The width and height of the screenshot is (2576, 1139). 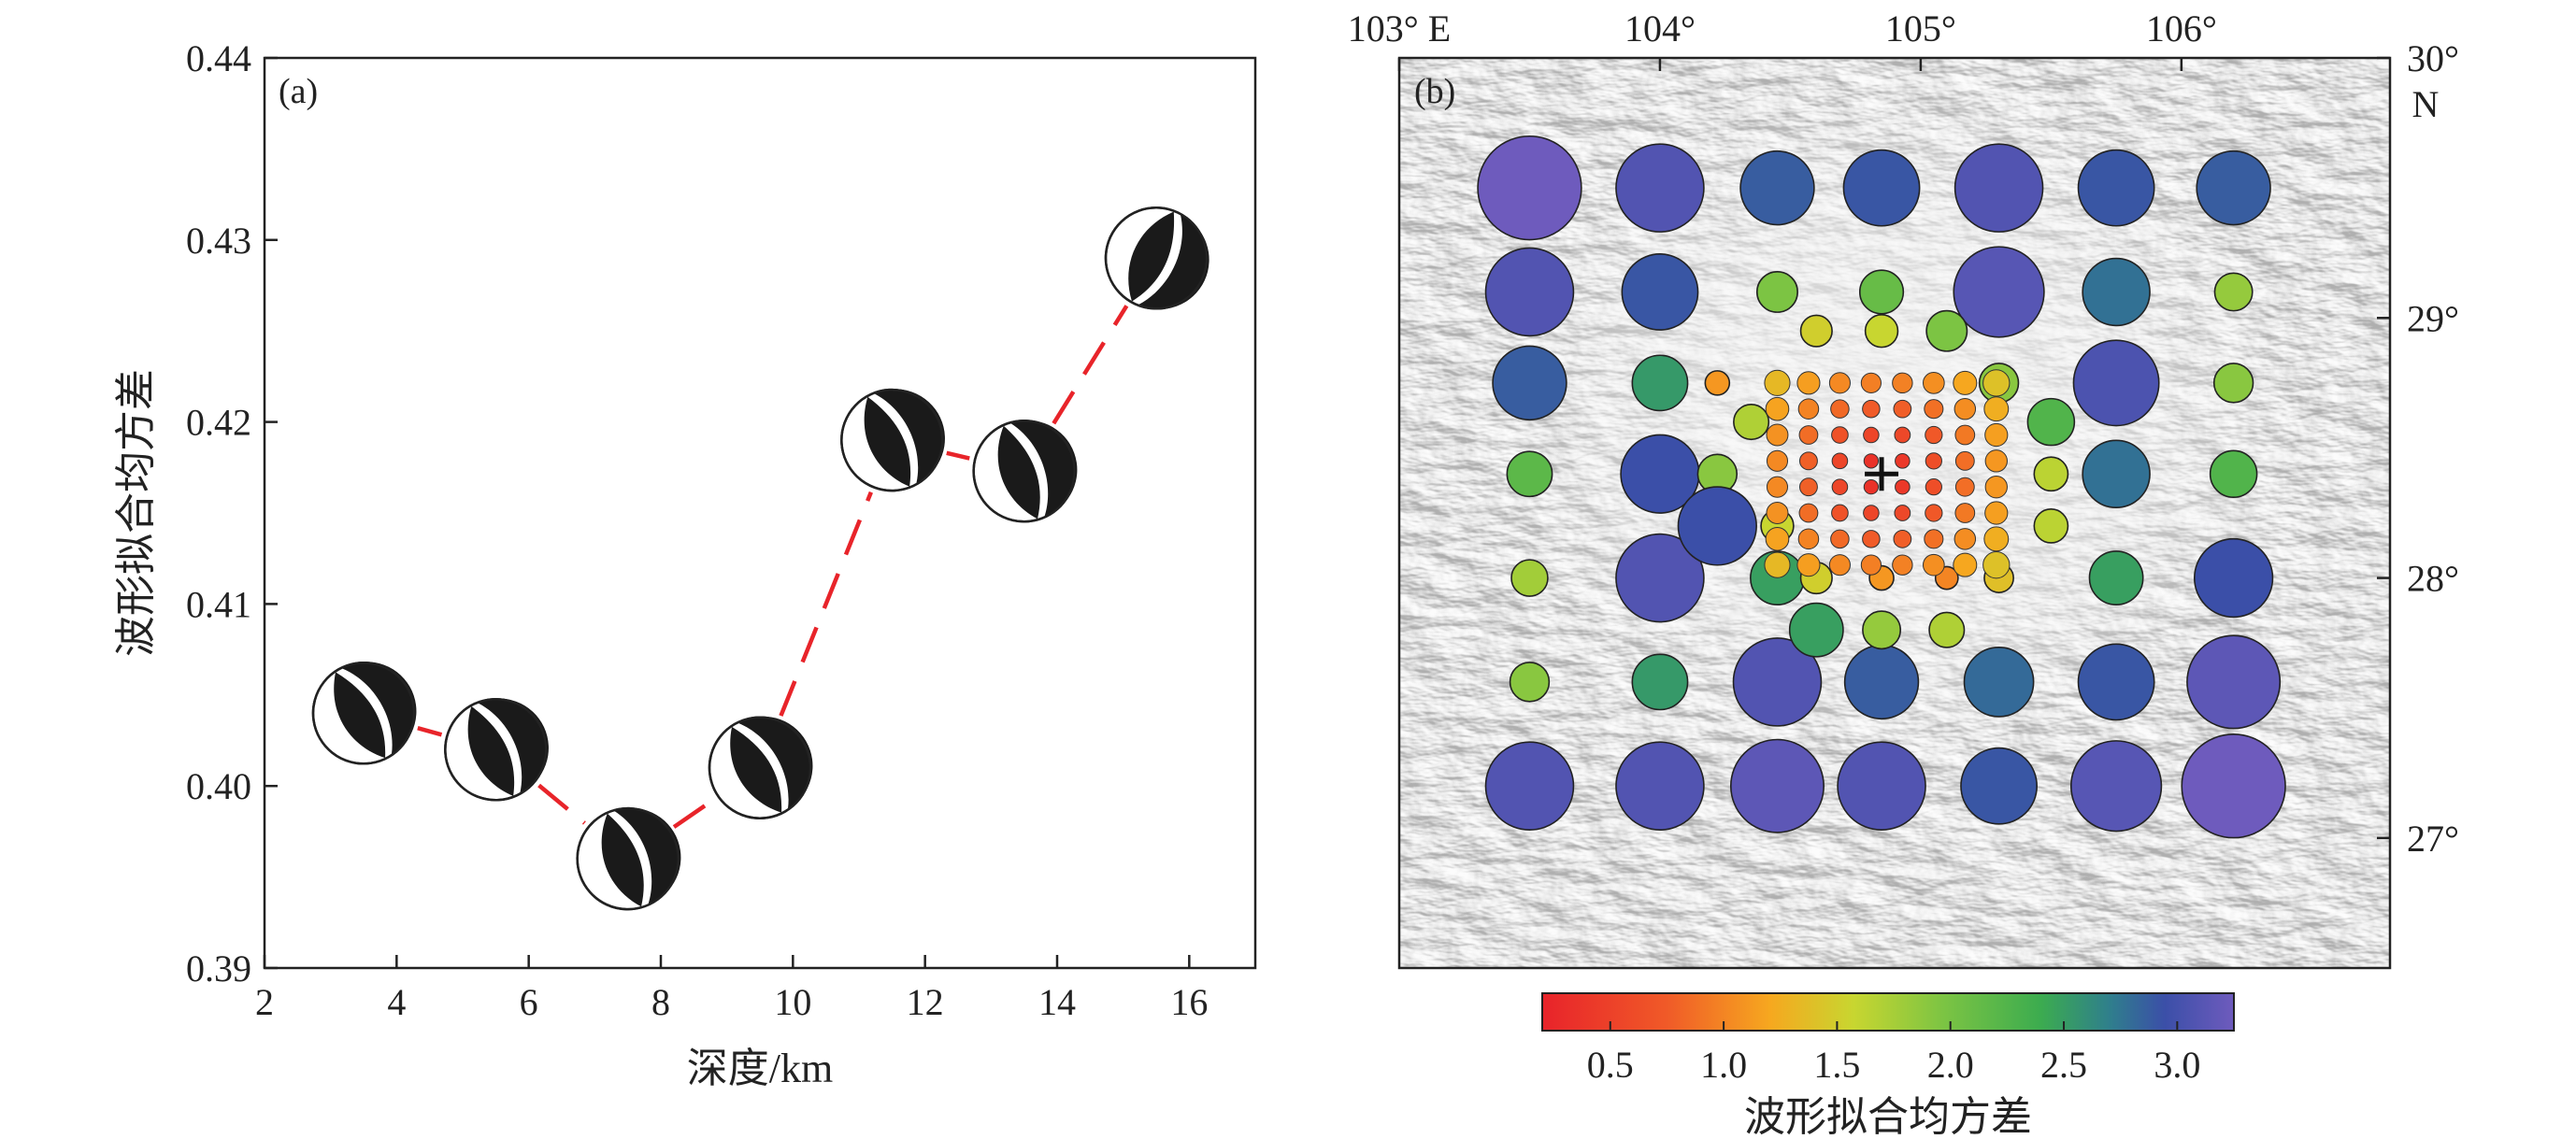 I want to click on panel-a-dashed-line, so click(x=773, y=567).